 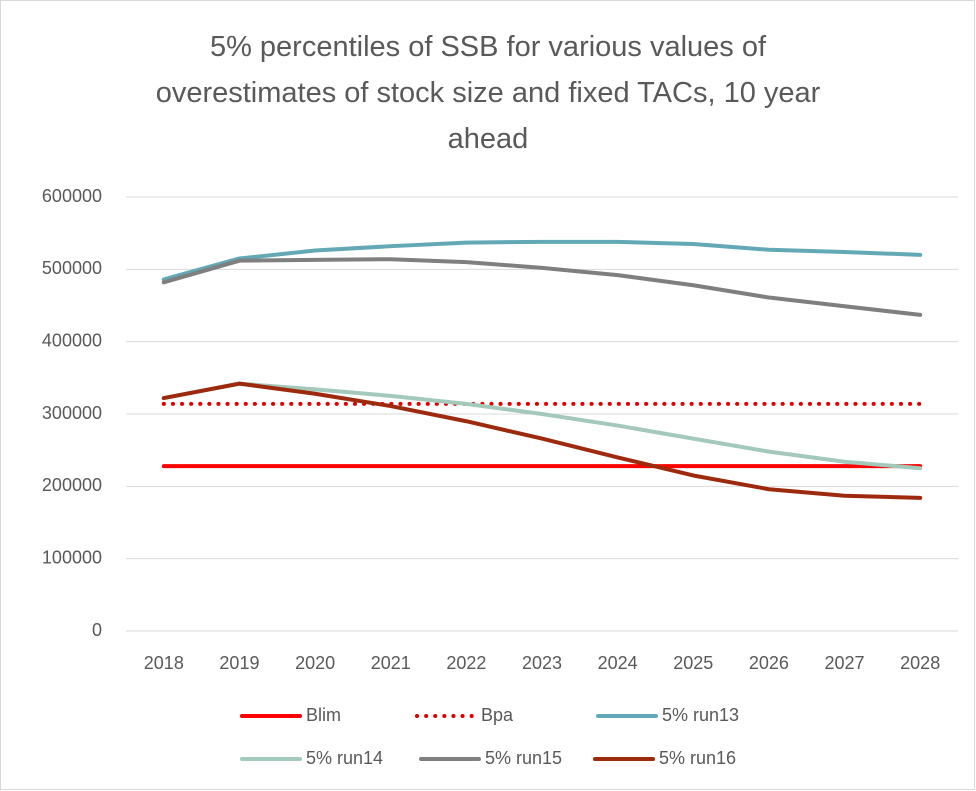 I want to click on y-tick-label: 500000, so click(x=72, y=268).